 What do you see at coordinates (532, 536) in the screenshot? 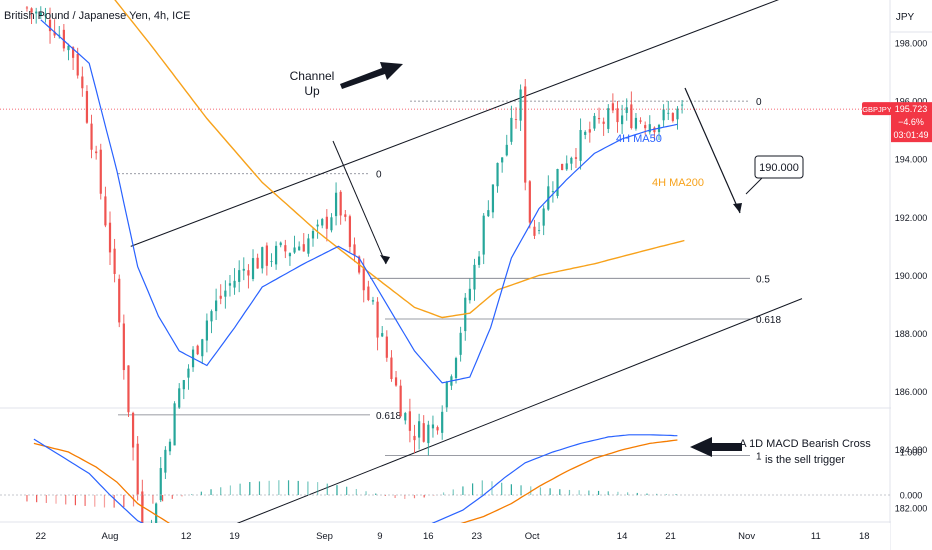
I see `time-tick-label: Oct` at bounding box center [532, 536].